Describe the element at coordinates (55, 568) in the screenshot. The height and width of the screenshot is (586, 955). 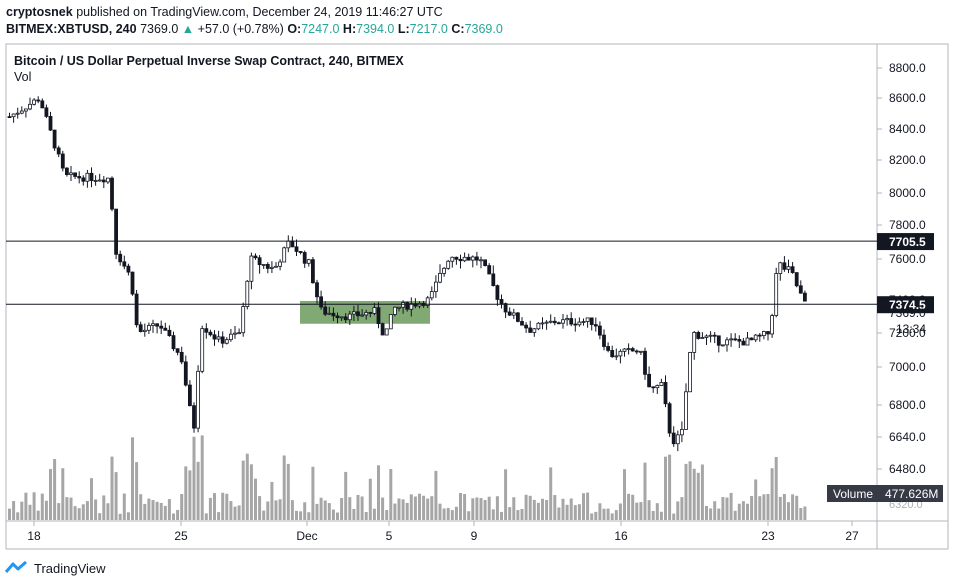
I see `tradingview-footer: TradingView` at that location.